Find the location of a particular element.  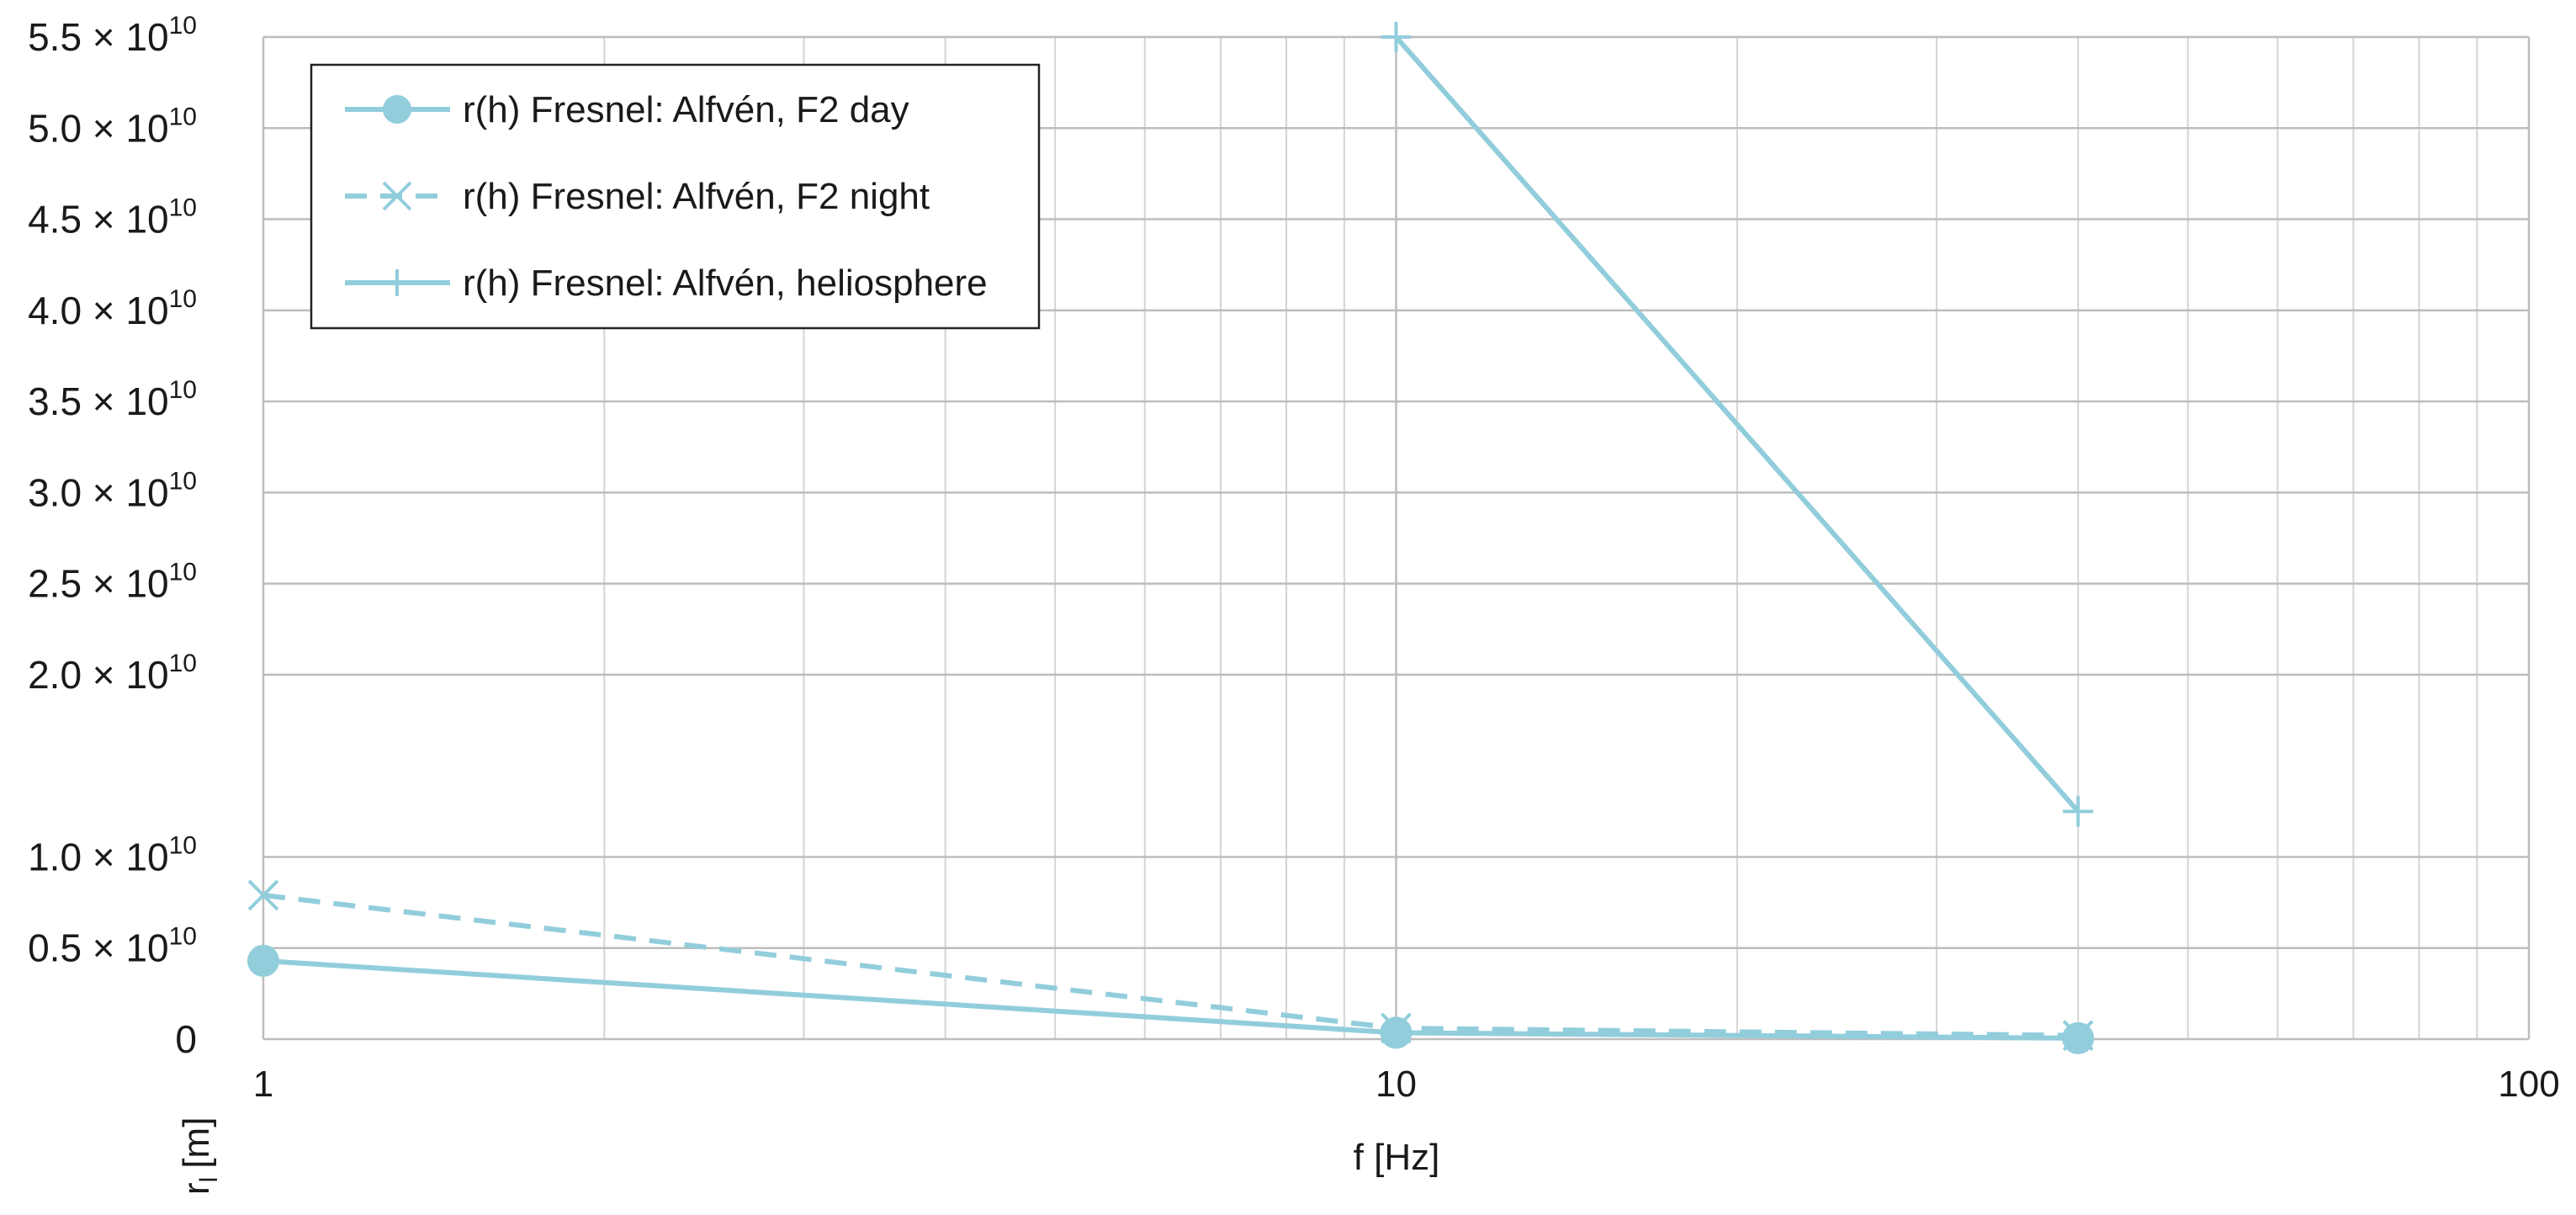

legend-item-3: r(h) Fresnel: Alfvén, heliosphere is located at coordinates (666, 283).